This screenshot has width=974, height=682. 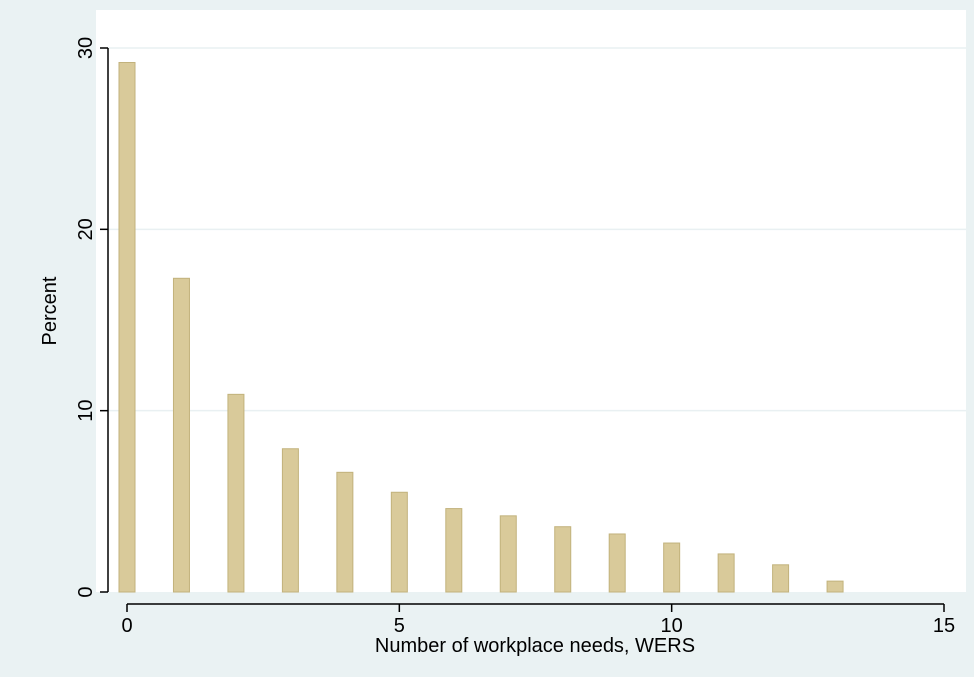 I want to click on x-tick-label: 10, so click(x=672, y=626).